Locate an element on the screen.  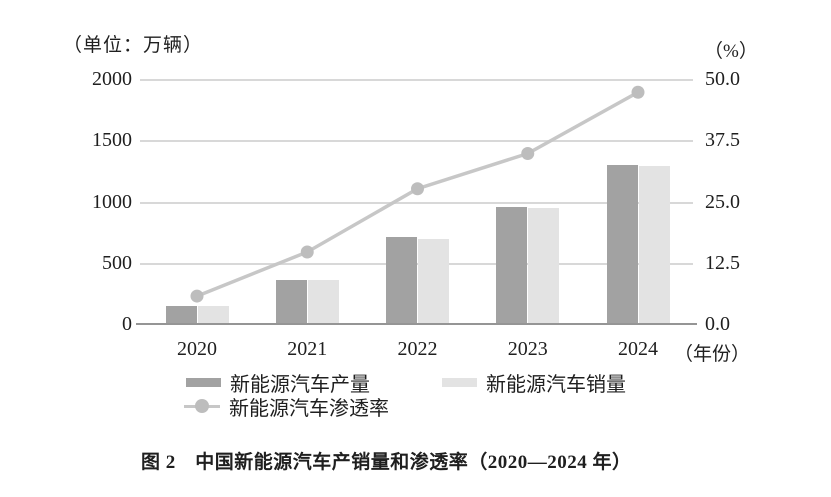
right-tick-37.5: 37.5 is located at coordinates (722, 140).